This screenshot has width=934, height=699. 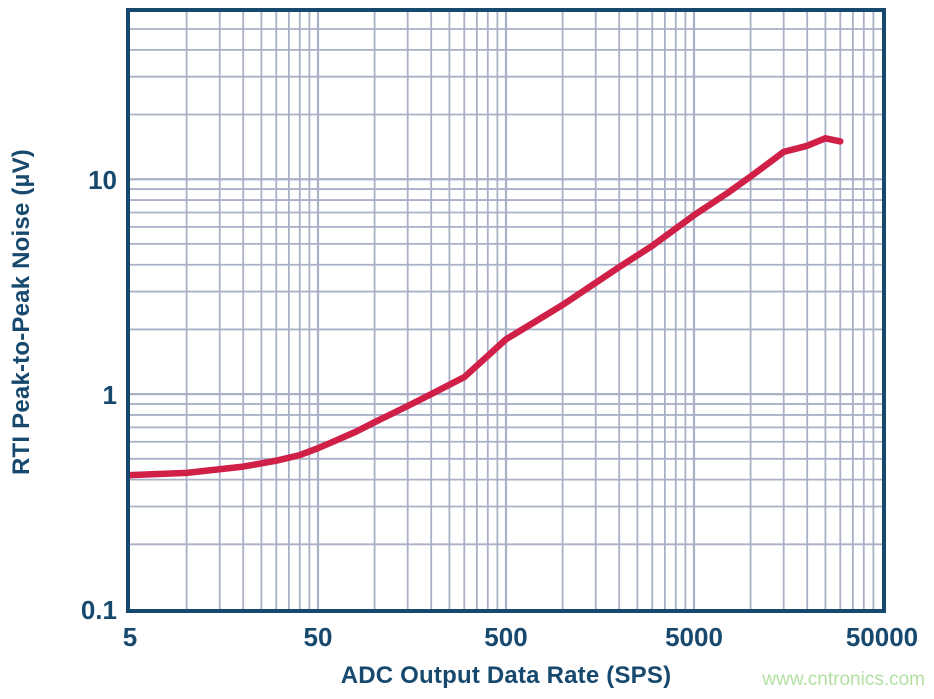 What do you see at coordinates (882, 637) in the screenshot?
I see `x-tick-label: 50000` at bounding box center [882, 637].